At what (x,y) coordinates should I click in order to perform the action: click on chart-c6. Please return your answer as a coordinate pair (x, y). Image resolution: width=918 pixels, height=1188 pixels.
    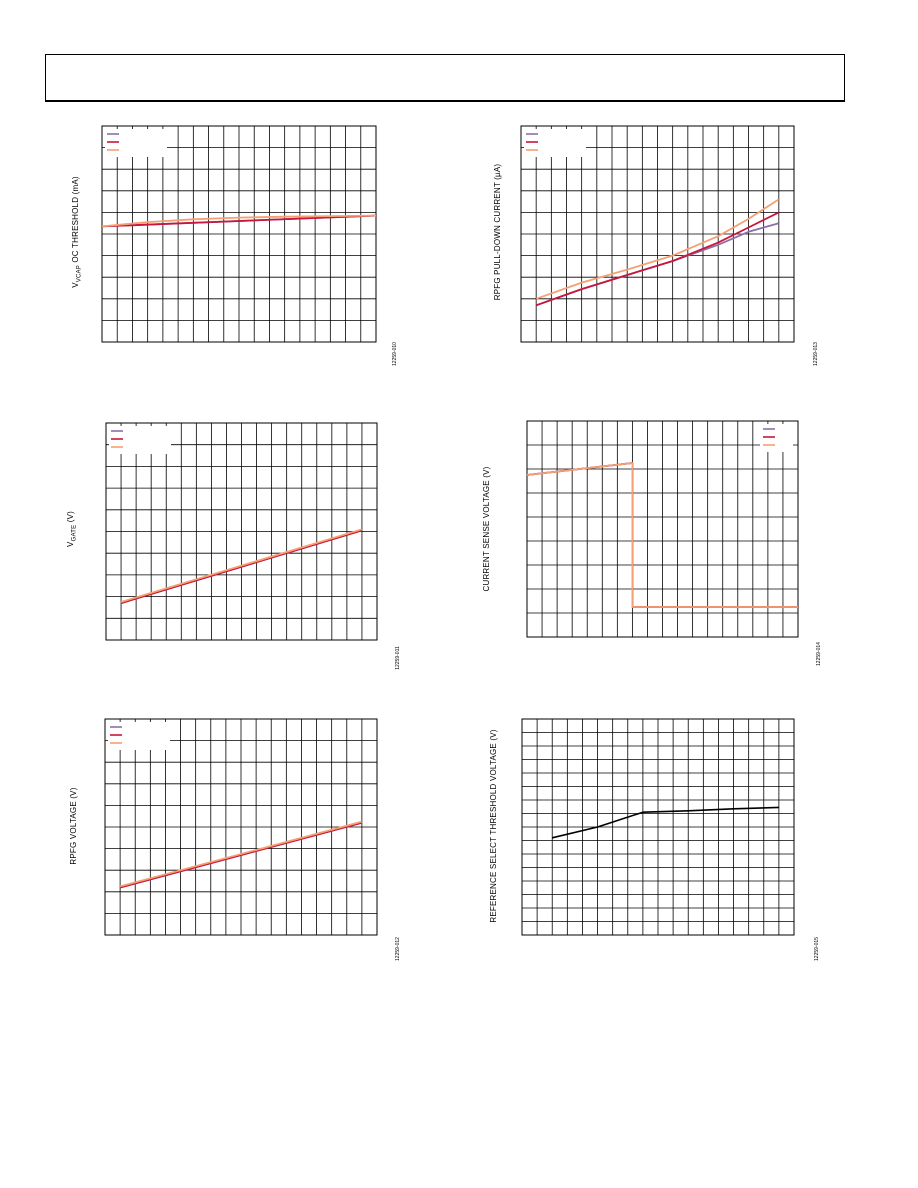
    Looking at the image, I should click on (658, 827).